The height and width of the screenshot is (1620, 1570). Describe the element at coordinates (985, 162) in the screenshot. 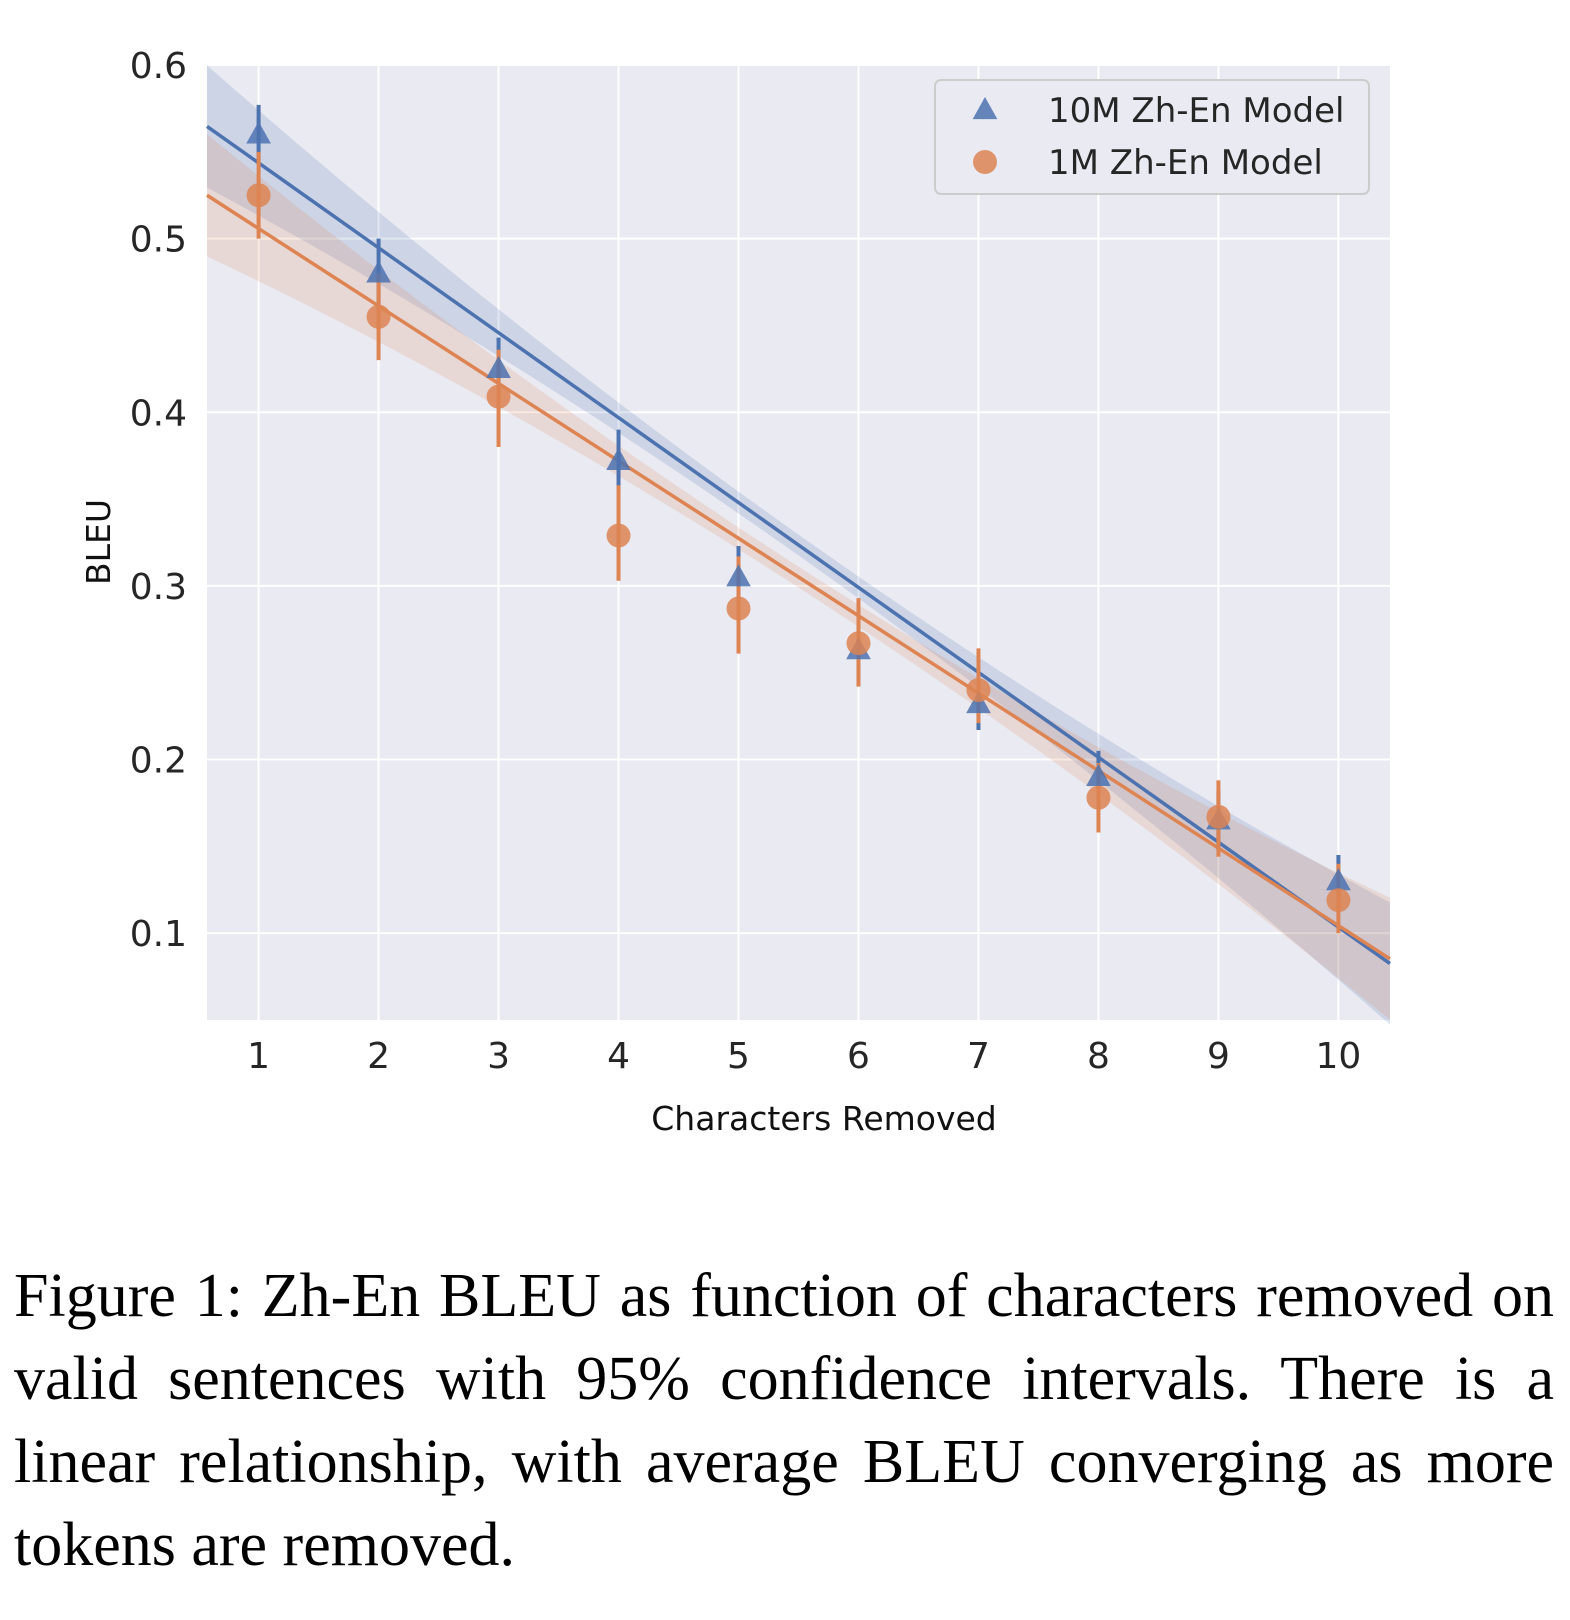

I see `legend-marker-circle` at that location.